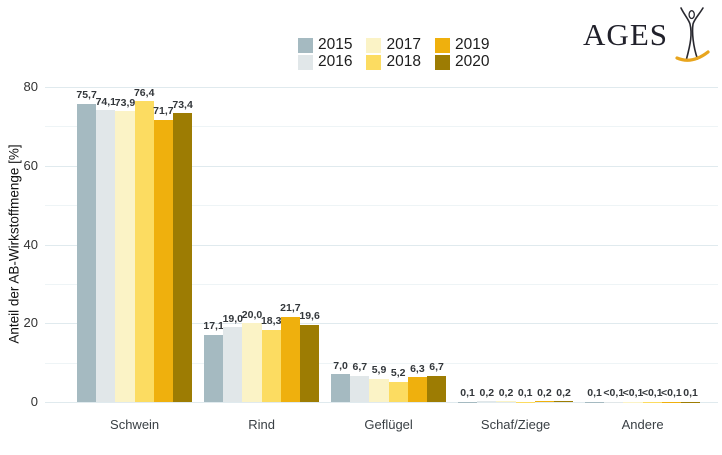 Image resolution: width=722 pixels, height=455 pixels. What do you see at coordinates (271, 365) in the screenshot?
I see `bar-rind-2018` at bounding box center [271, 365].